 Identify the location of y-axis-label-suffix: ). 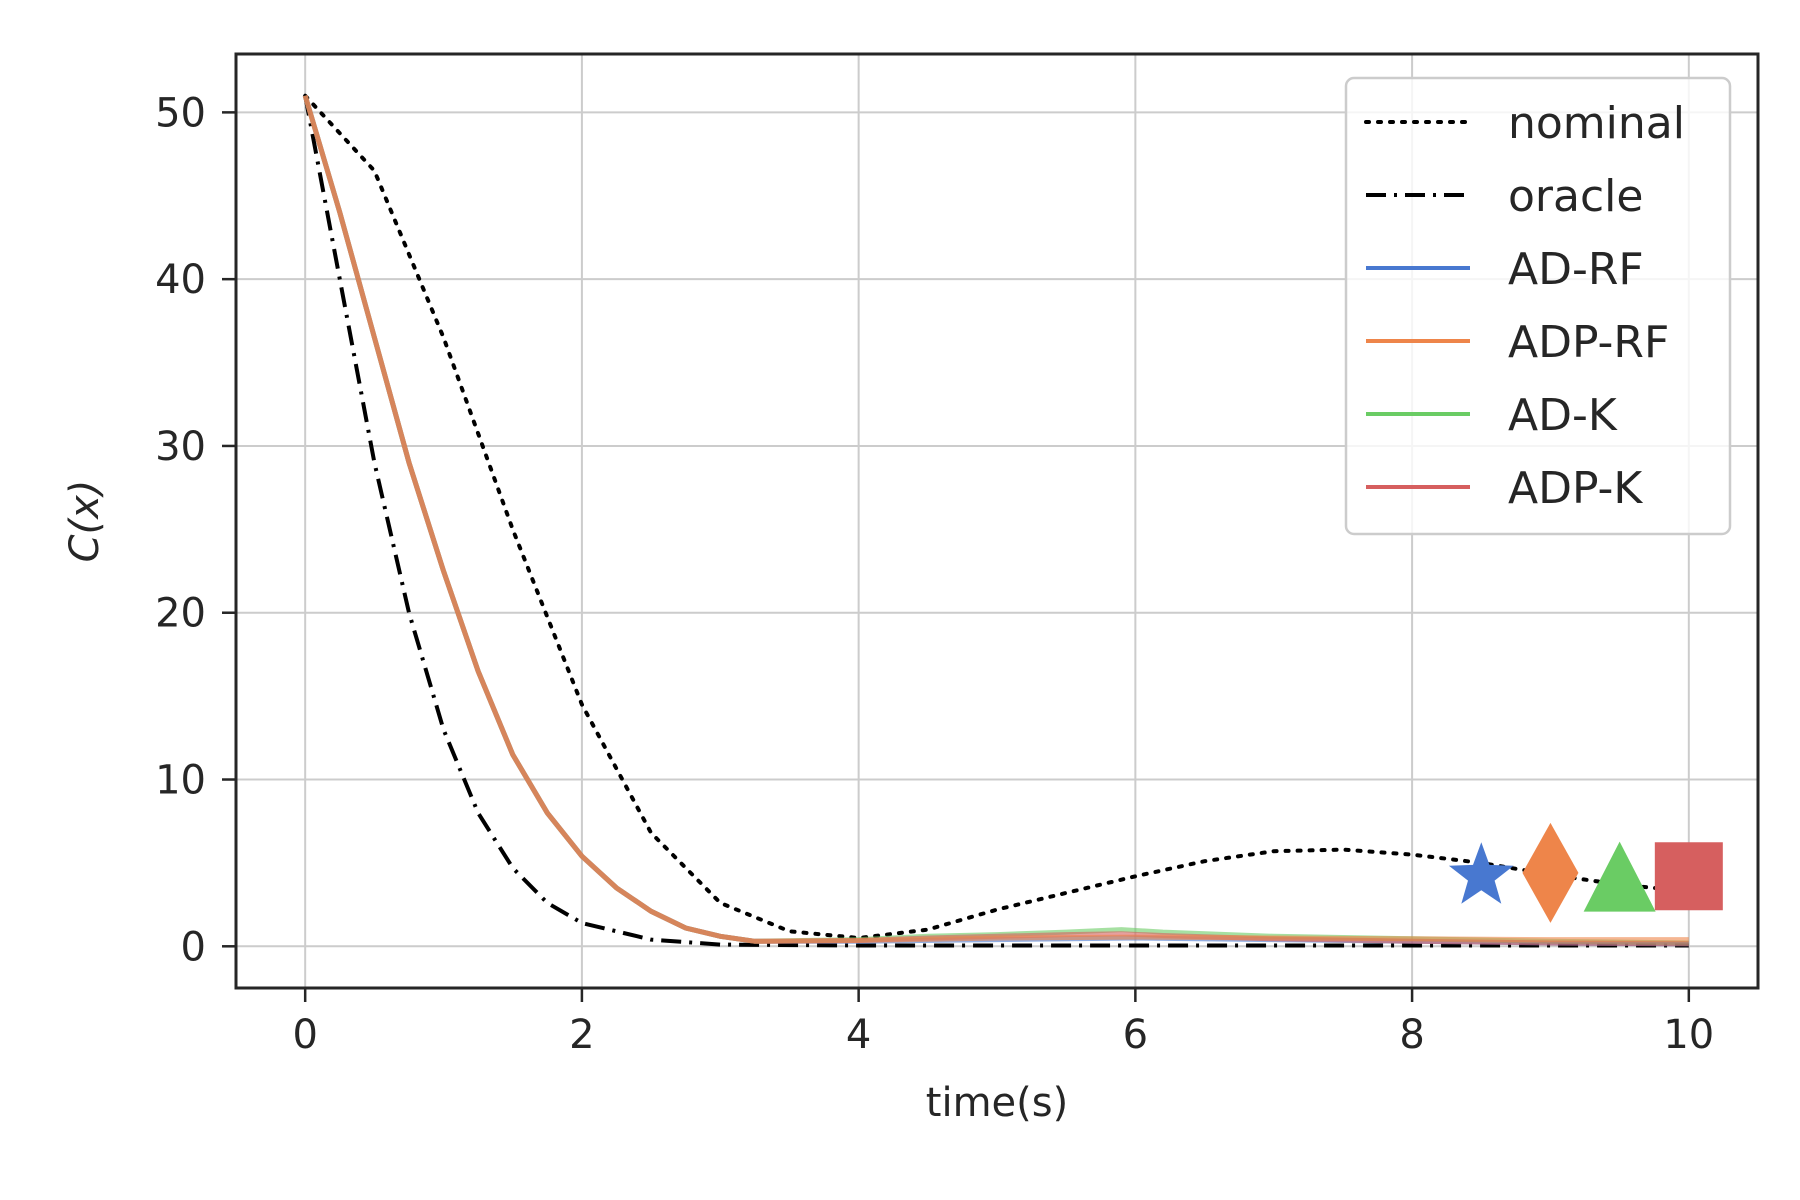
(85, 489).